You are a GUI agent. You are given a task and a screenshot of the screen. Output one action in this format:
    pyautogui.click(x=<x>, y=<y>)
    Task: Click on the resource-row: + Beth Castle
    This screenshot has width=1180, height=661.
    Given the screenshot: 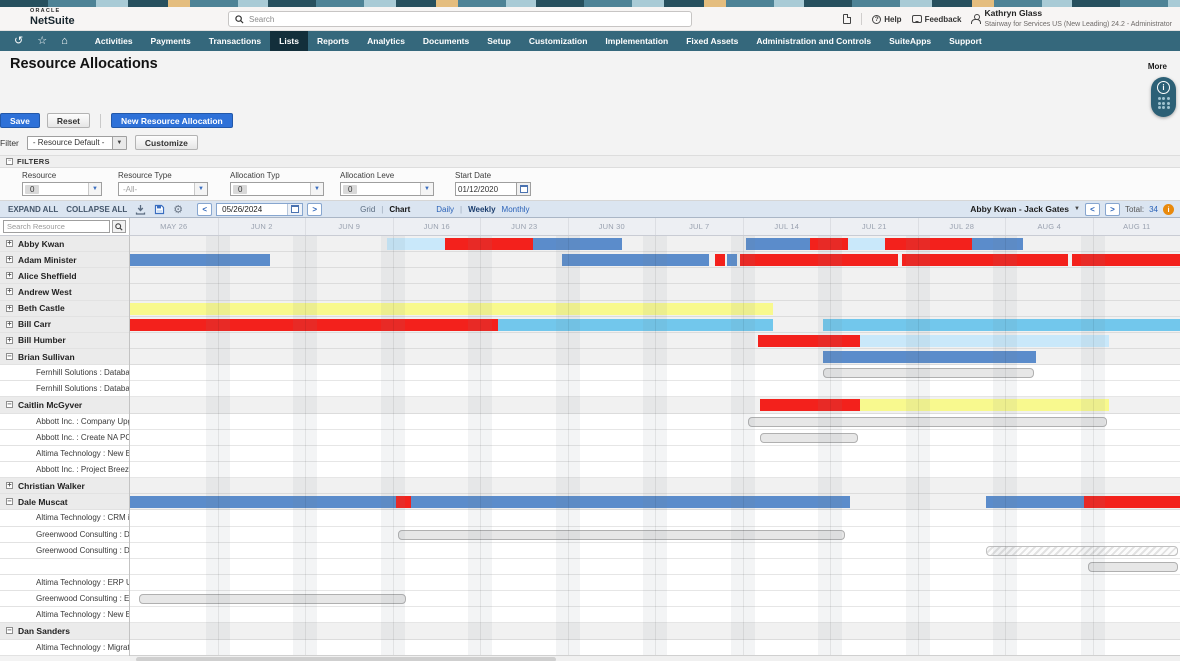 What is the action you would take?
    pyautogui.click(x=64, y=308)
    